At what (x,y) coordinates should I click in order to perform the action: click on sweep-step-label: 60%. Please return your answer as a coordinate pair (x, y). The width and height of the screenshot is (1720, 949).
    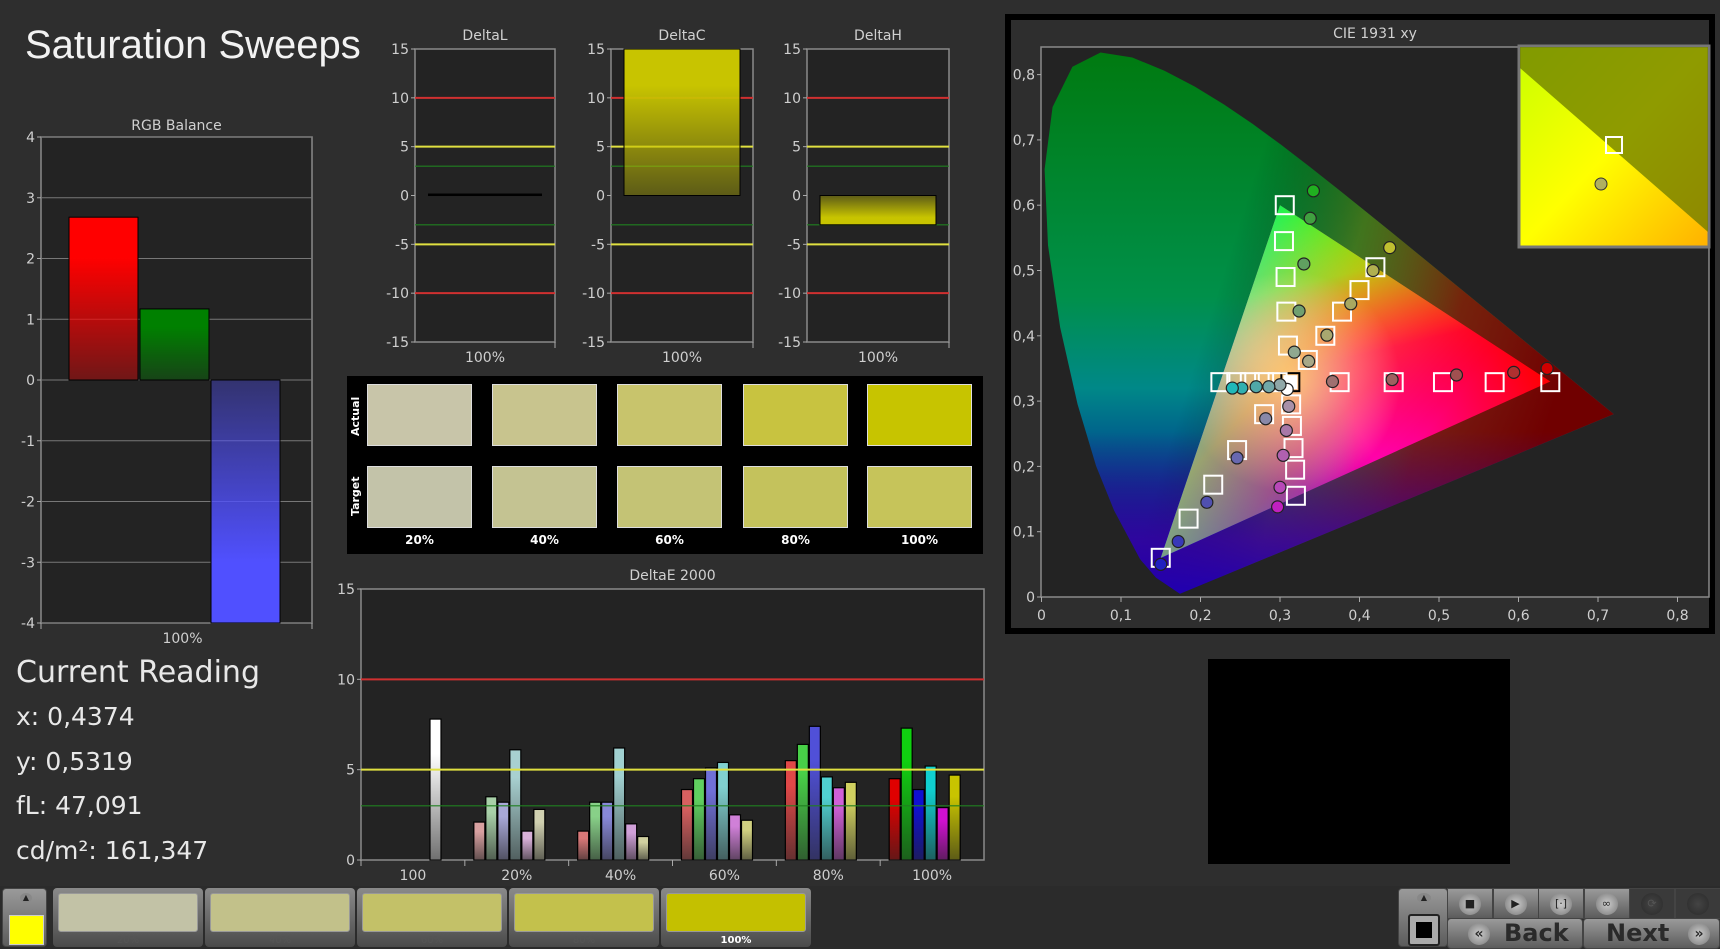
    Looking at the image, I should click on (432, 940).